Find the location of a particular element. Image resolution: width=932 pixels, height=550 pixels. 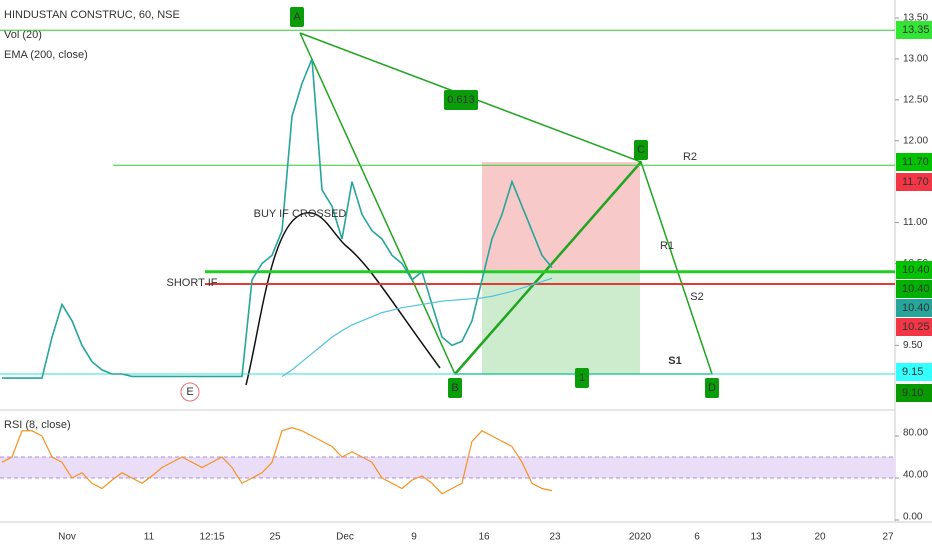

x-tick-label: 11 is located at coordinates (149, 537).